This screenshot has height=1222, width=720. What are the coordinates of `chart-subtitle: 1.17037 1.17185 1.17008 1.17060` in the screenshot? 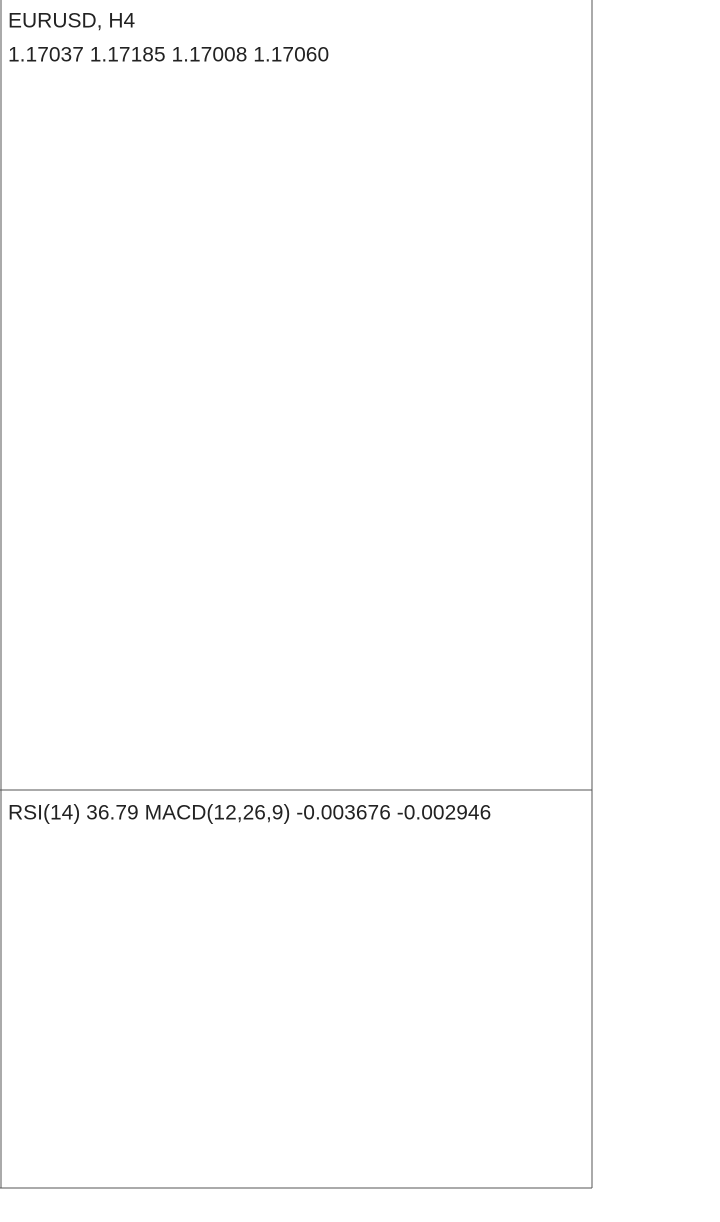 It's located at (168, 55).